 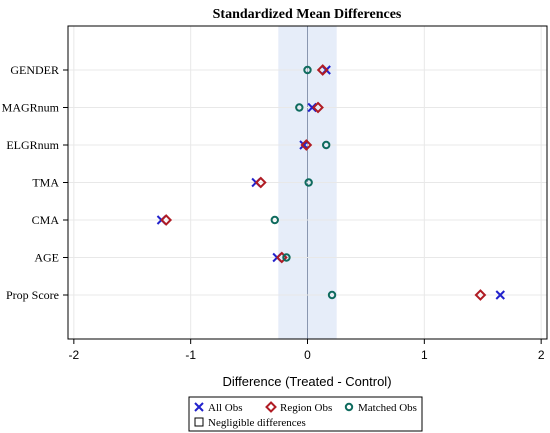 What do you see at coordinates (274, 220) in the screenshot?
I see `marker-circle-cma` at bounding box center [274, 220].